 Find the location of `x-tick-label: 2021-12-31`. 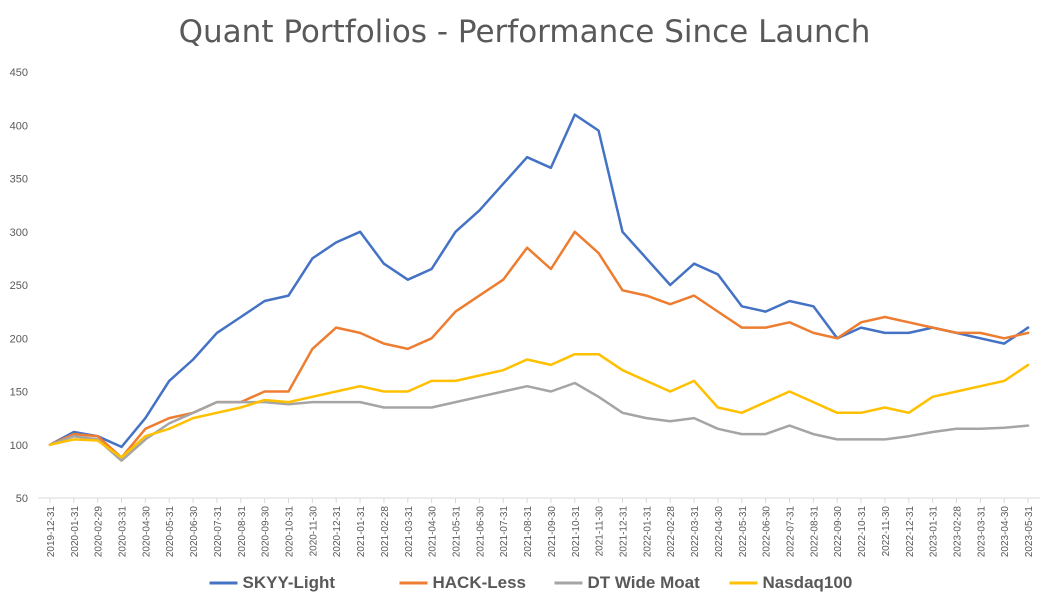

x-tick-label: 2021-12-31 is located at coordinates (624, 532).